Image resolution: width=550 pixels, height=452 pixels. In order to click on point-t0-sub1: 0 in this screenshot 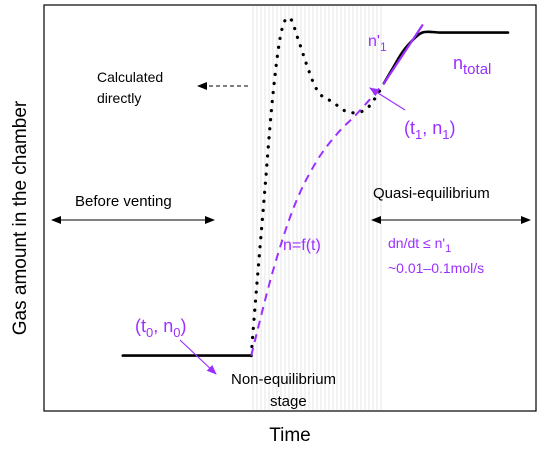, I will do `click(149, 332)`.